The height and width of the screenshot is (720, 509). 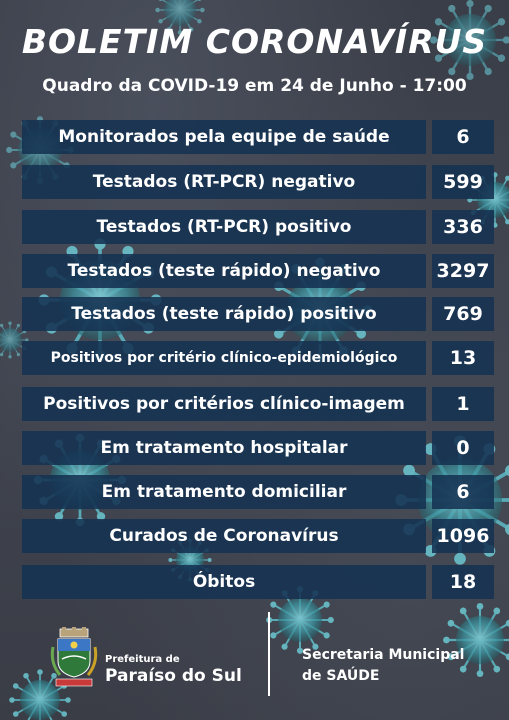 What do you see at coordinates (269, 654) in the screenshot?
I see `footer-divider` at bounding box center [269, 654].